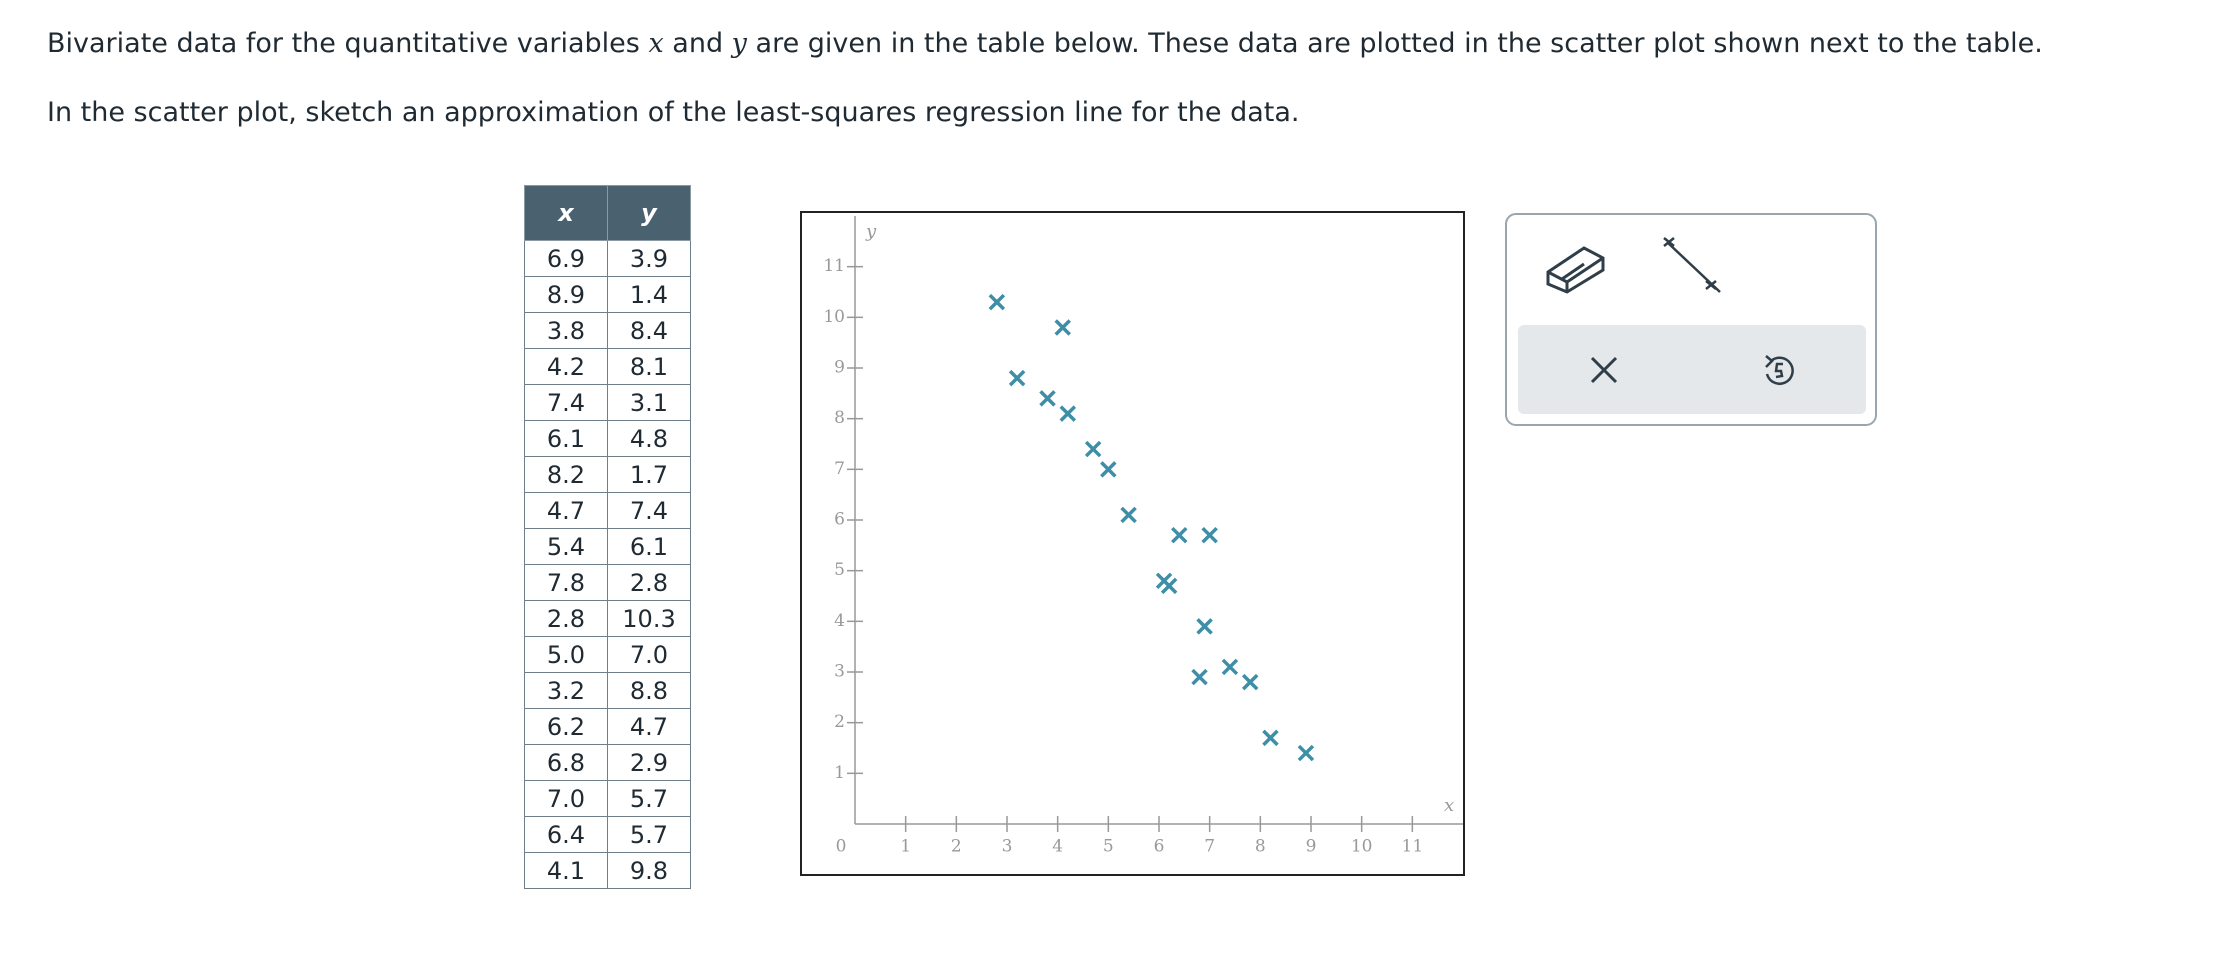 This screenshot has height=972, width=2236. What do you see at coordinates (649, 258) in the screenshot?
I see `table-cell: 3.9` at bounding box center [649, 258].